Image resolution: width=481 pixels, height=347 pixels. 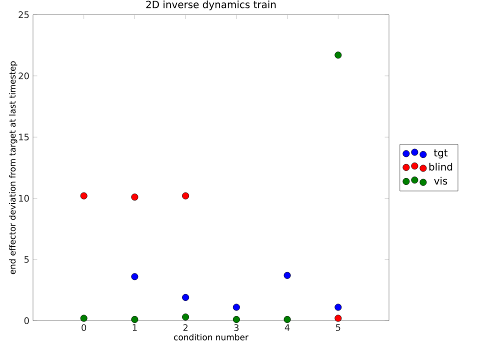 What do you see at coordinates (23, 14) in the screenshot?
I see `y-tick-label: 25` at bounding box center [23, 14].